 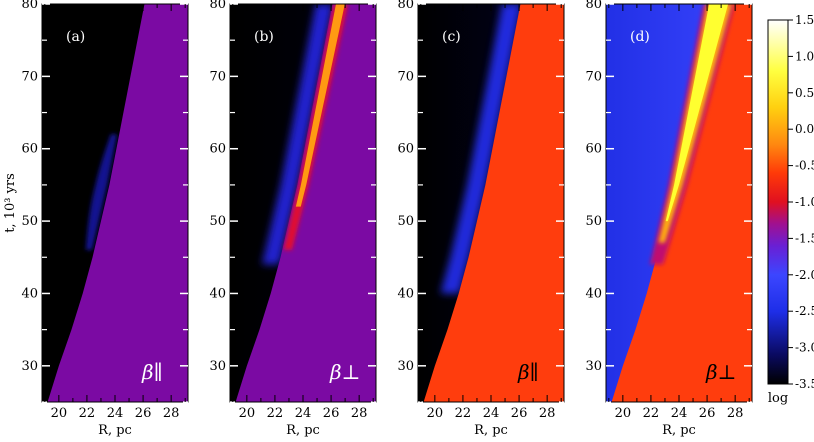 What do you see at coordinates (264, 37) in the screenshot?
I see `panel-label: (b)` at bounding box center [264, 37].